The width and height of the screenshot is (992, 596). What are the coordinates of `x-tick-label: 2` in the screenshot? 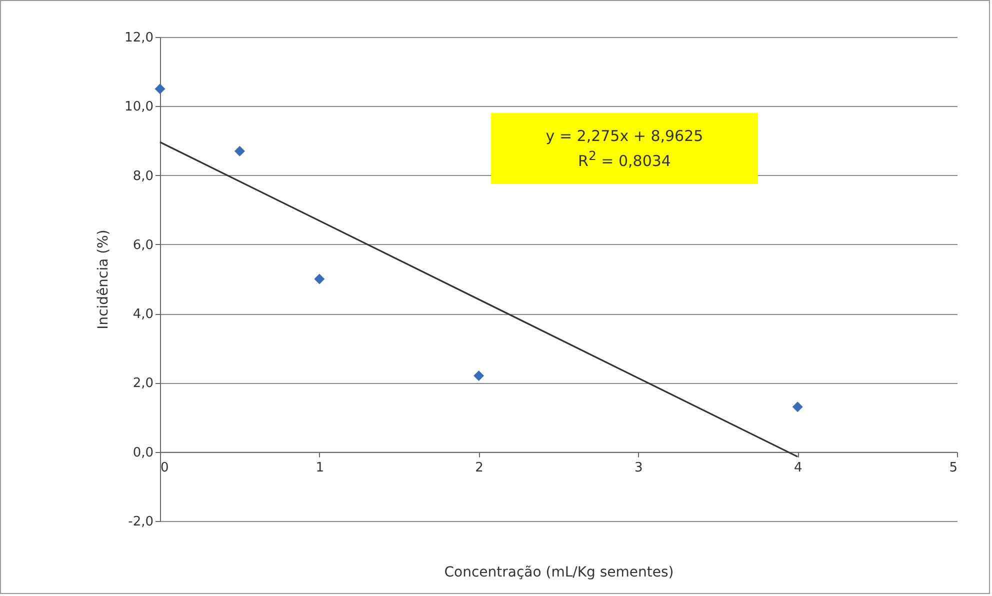 It's located at (479, 468).